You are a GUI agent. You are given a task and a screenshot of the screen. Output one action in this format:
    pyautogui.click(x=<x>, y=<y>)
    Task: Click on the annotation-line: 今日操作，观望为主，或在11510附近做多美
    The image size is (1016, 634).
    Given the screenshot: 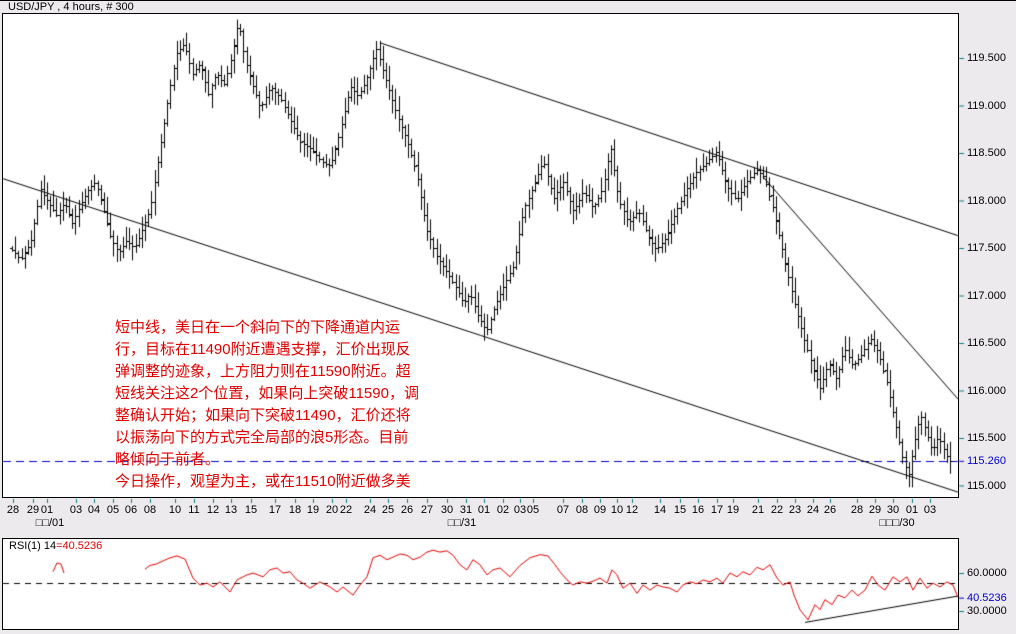 What is the action you would take?
    pyautogui.click(x=263, y=481)
    